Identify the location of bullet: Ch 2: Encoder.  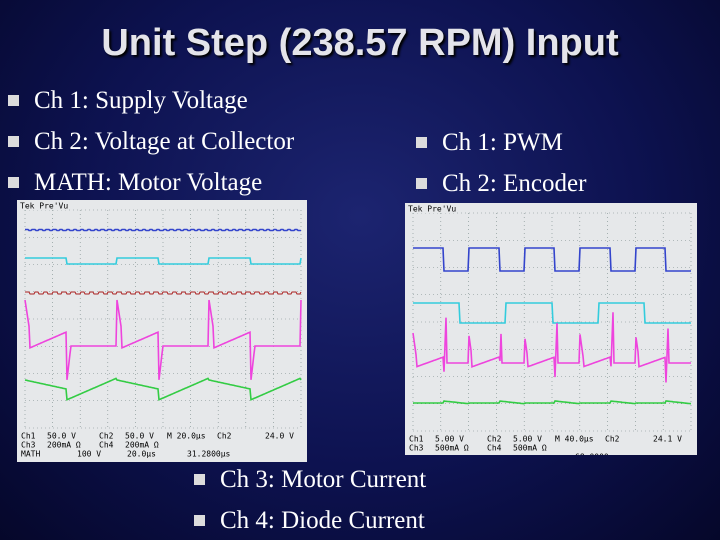
(500, 183).